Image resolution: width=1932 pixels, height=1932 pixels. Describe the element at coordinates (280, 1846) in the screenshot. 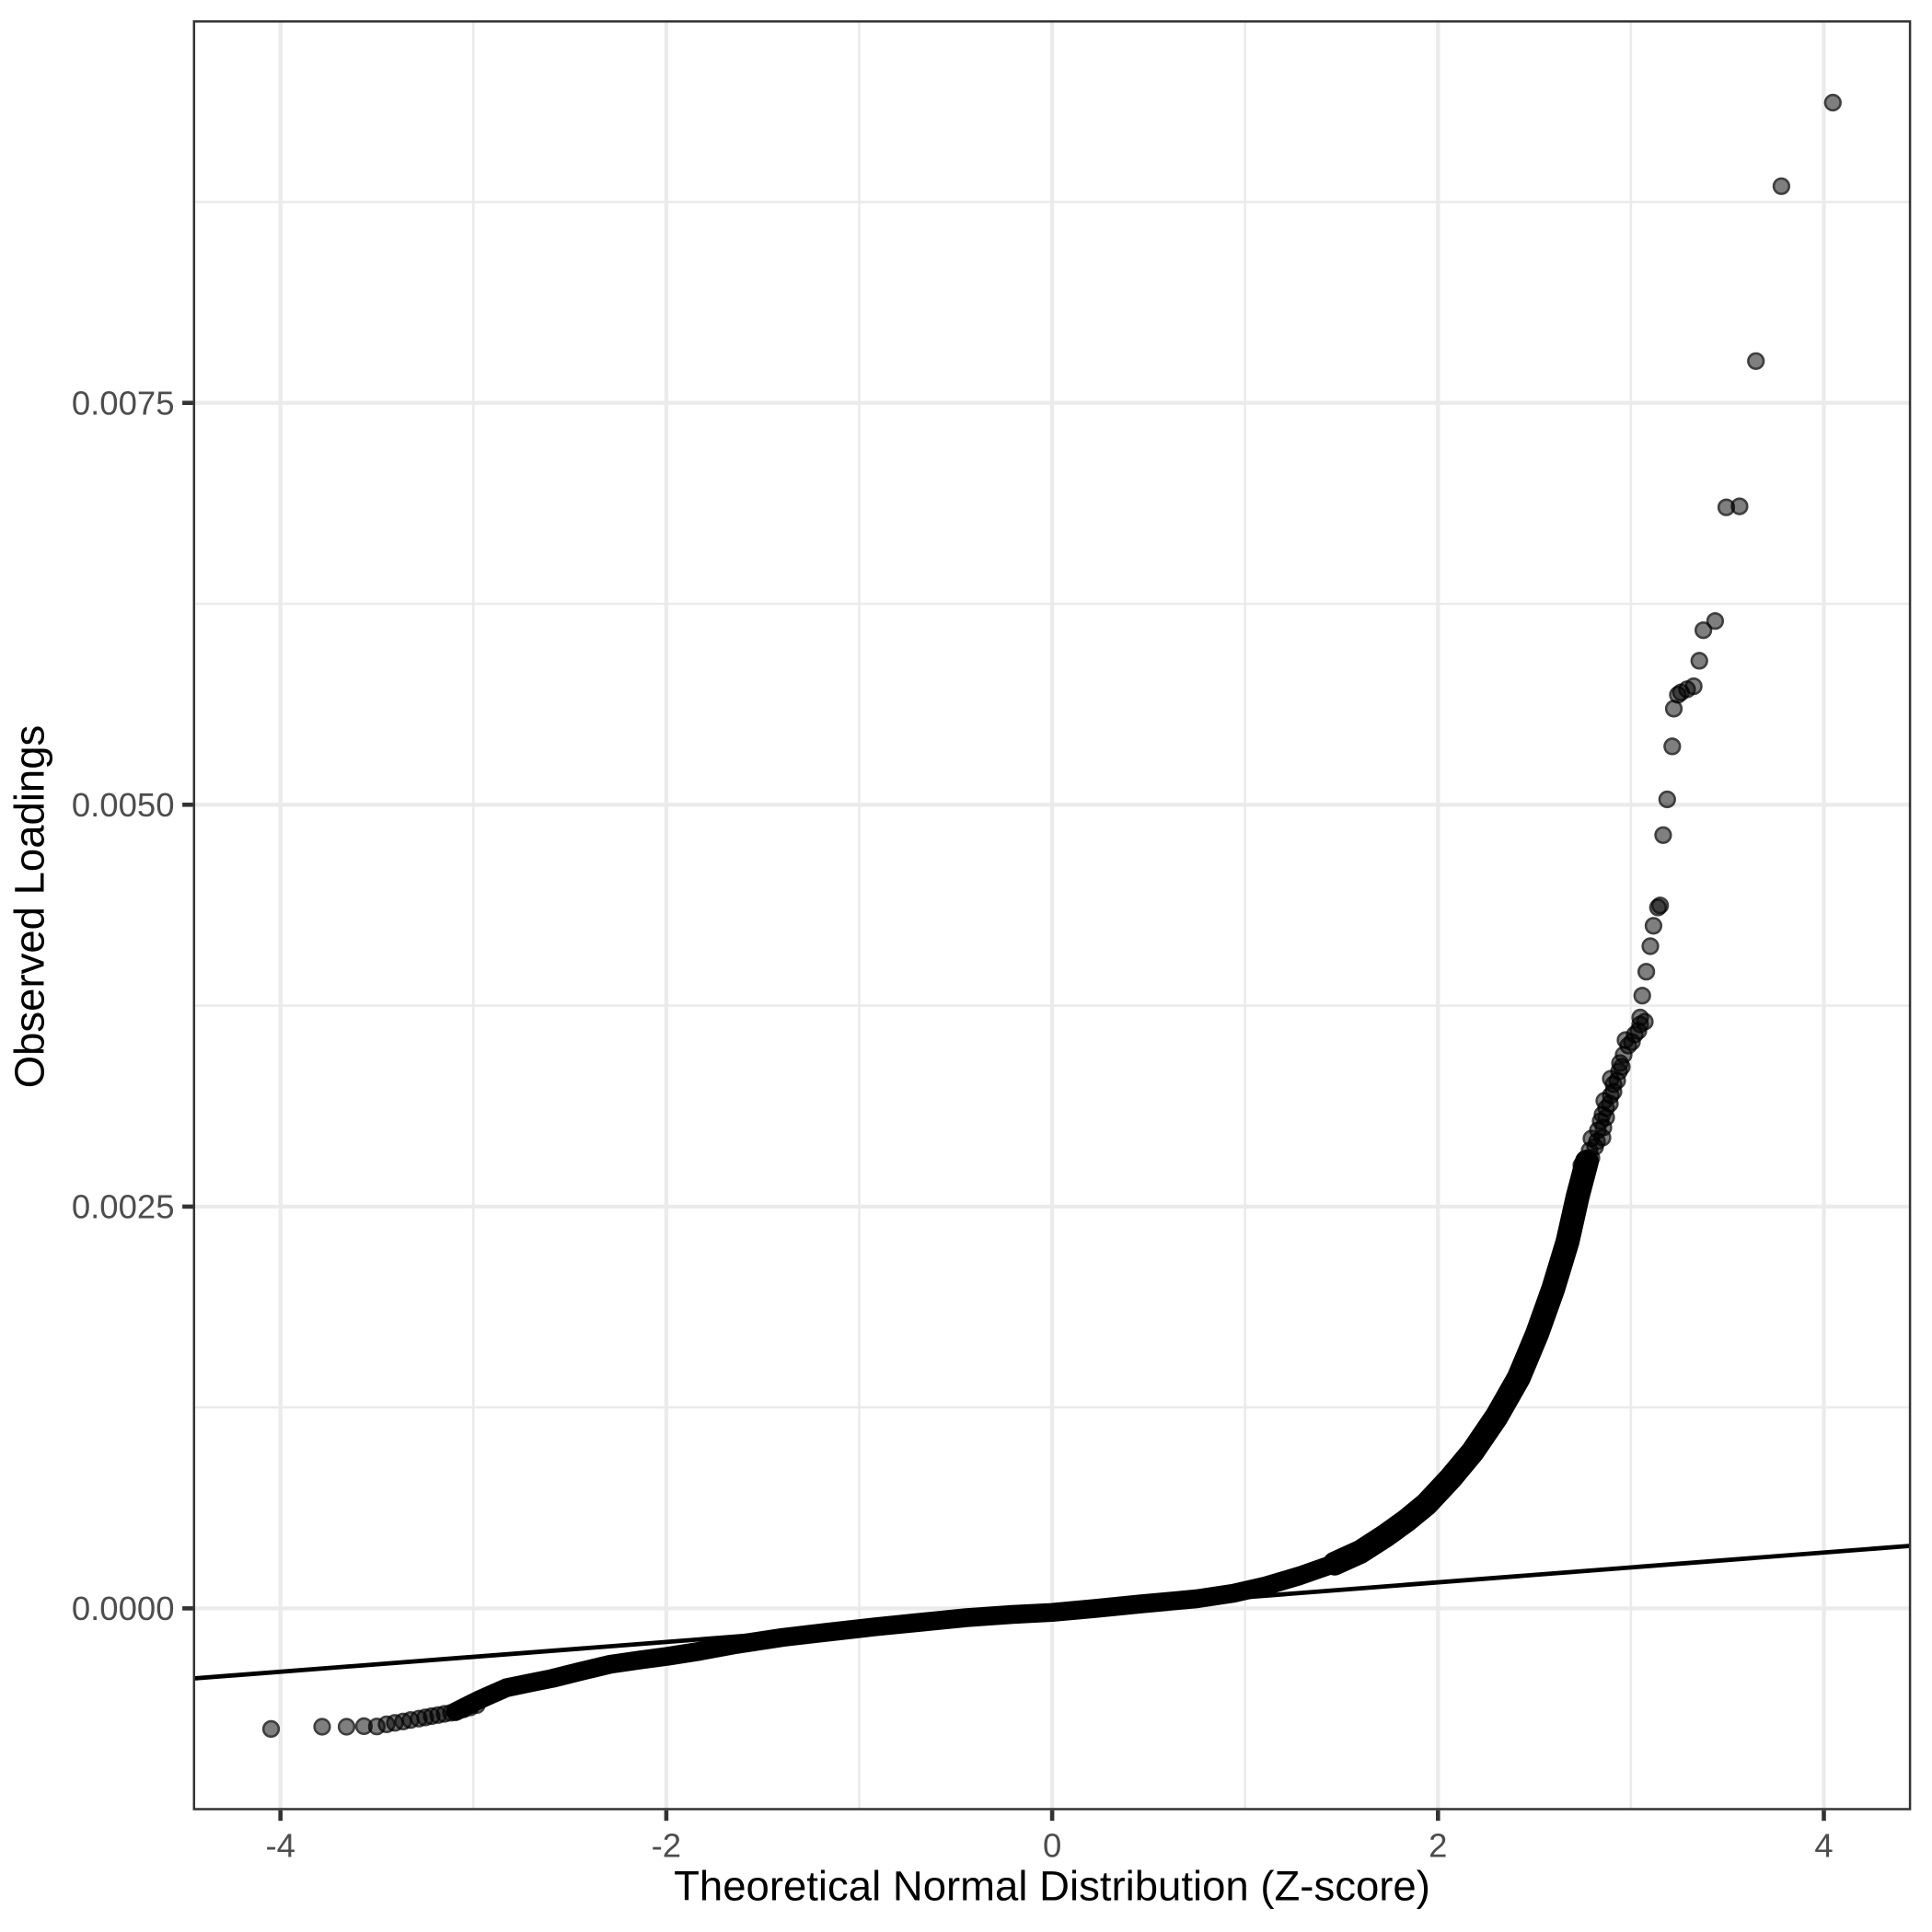

I see `svg-text: -4` at that location.